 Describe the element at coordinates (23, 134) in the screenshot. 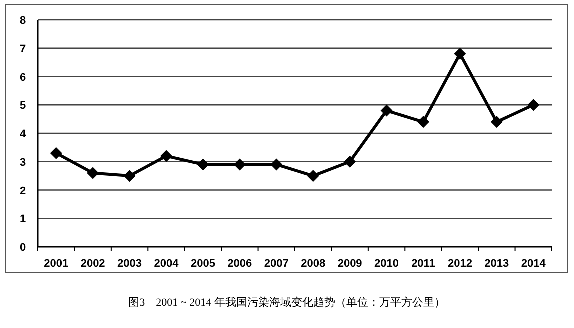

I see `y-tick-label: 4` at that location.